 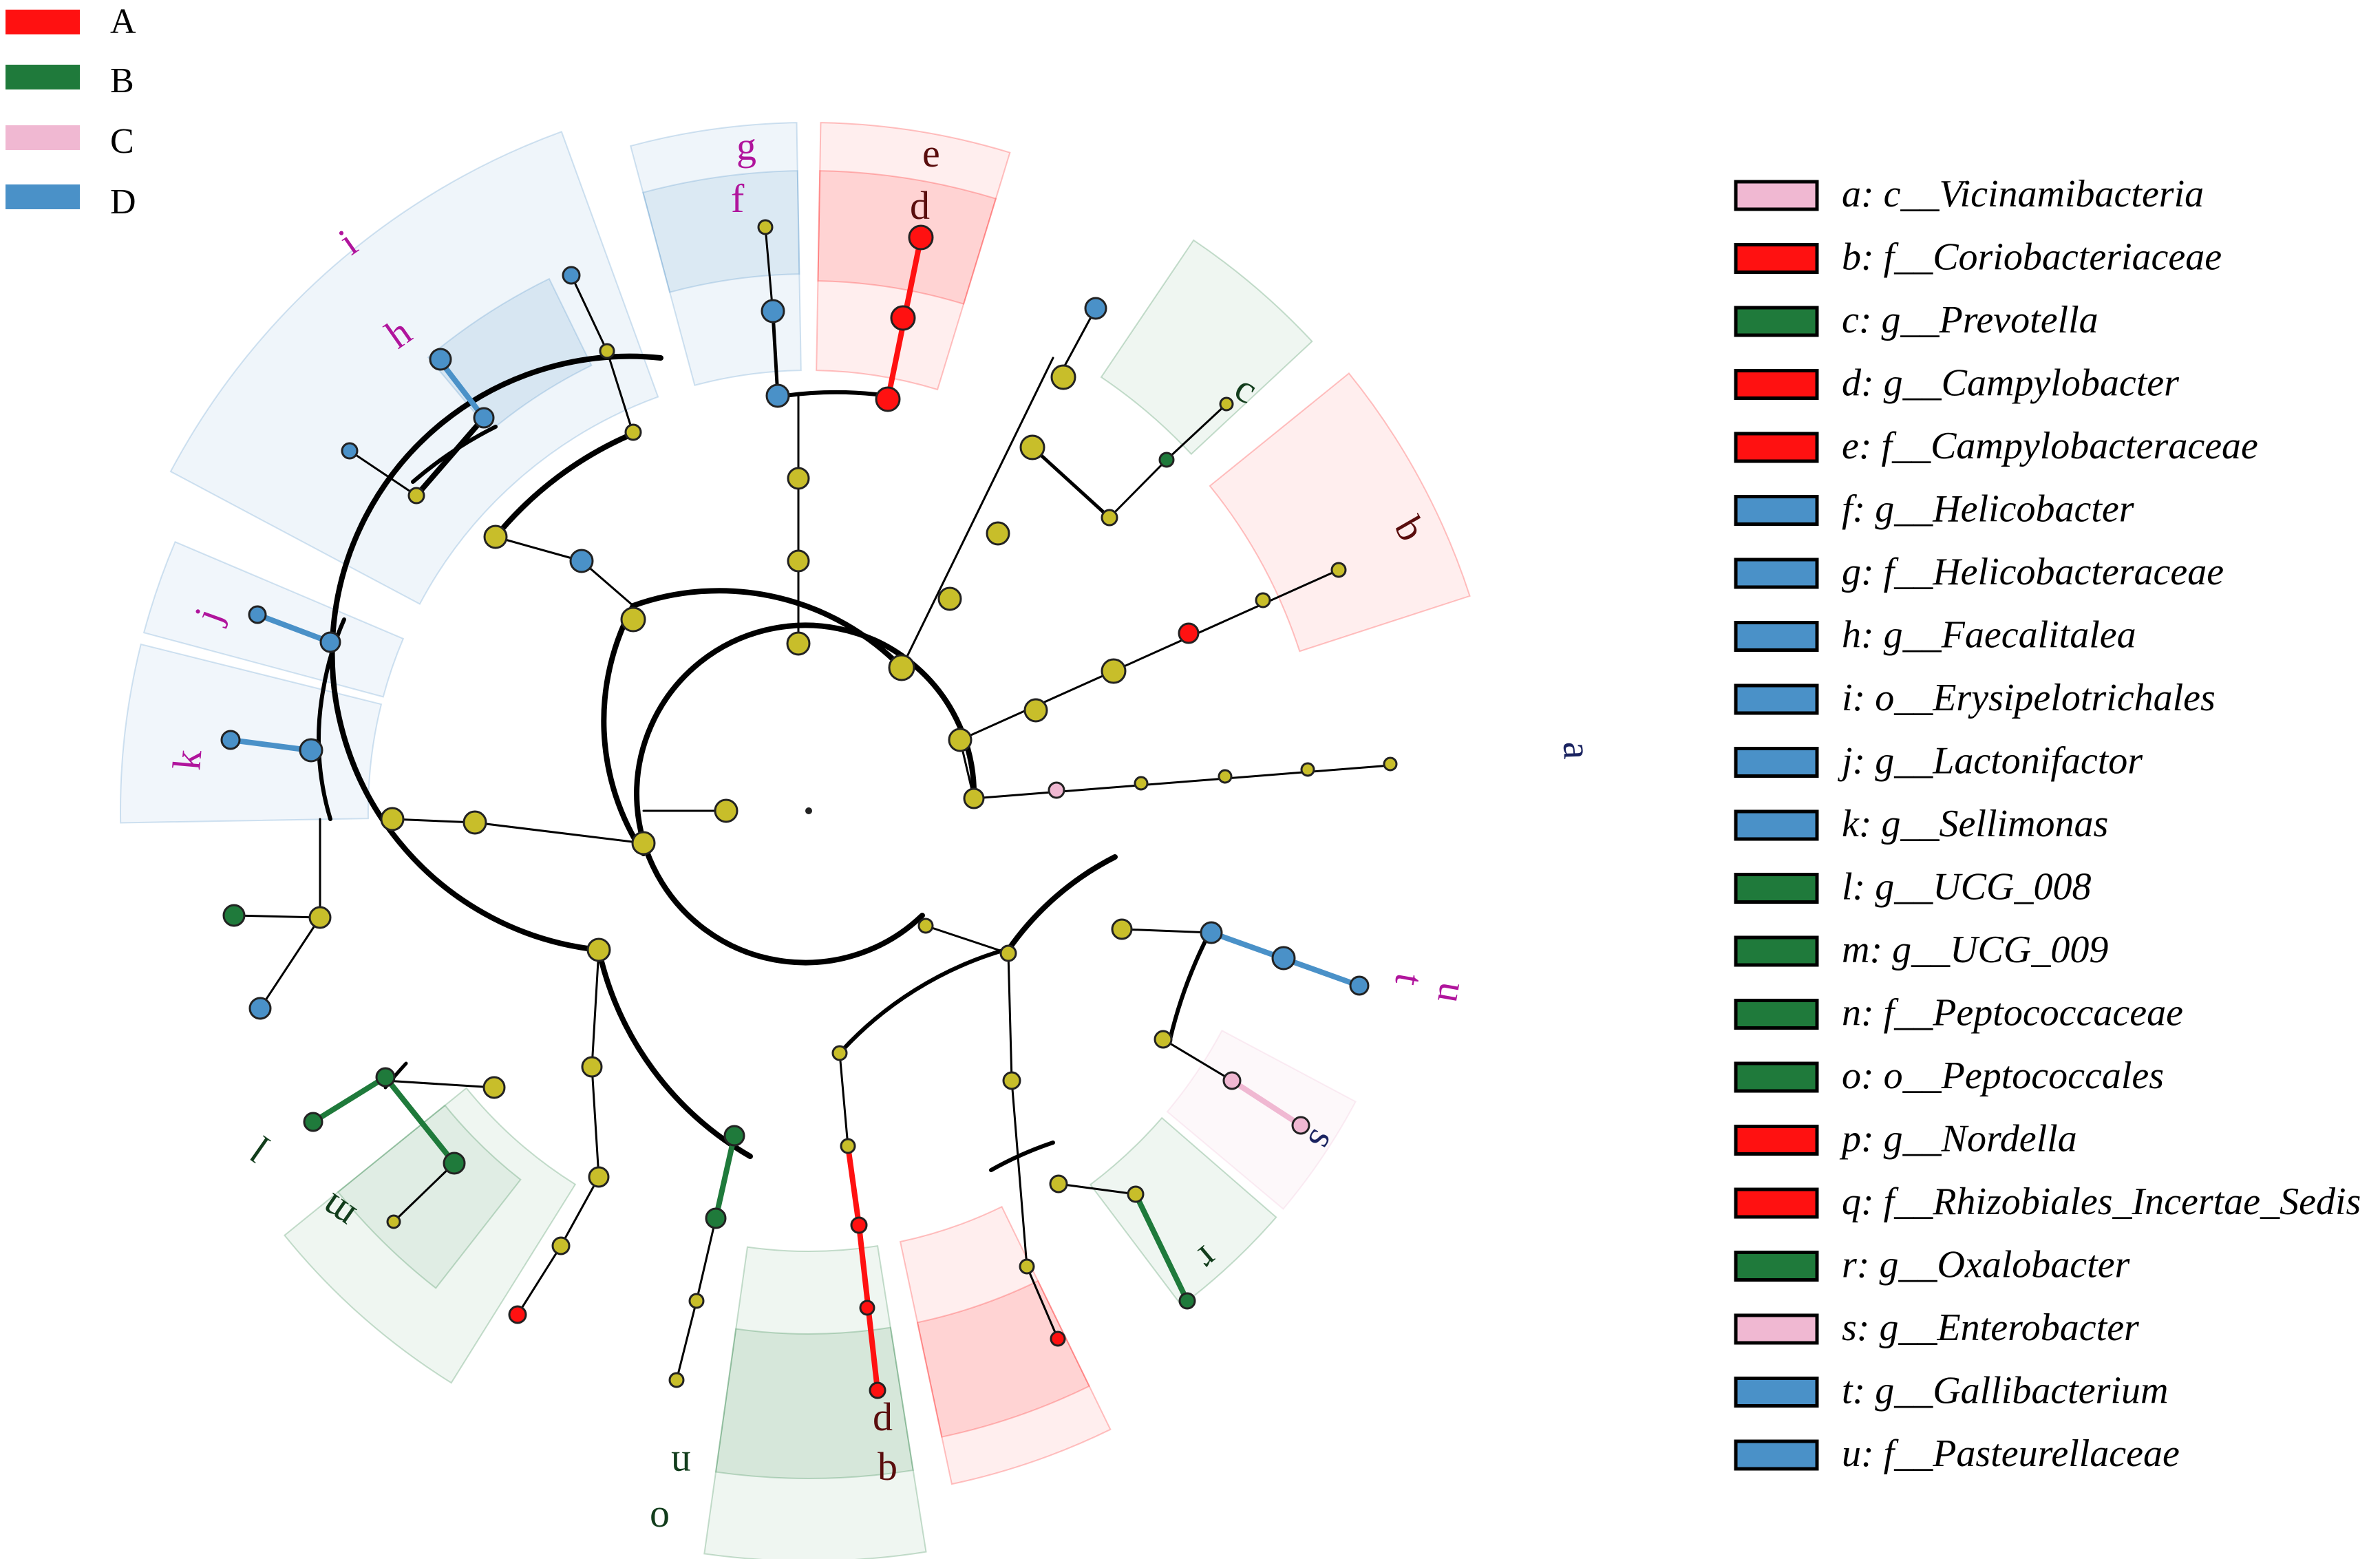 What do you see at coordinates (1957, 1453) in the screenshot?
I see `taxa-legend-item-u: u: f__Pasteurellaceae` at bounding box center [1957, 1453].